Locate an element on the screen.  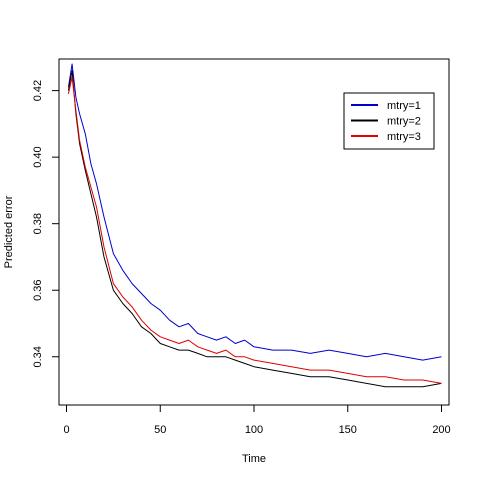
legend-label-3: mtry=3 is located at coordinates (404, 137).